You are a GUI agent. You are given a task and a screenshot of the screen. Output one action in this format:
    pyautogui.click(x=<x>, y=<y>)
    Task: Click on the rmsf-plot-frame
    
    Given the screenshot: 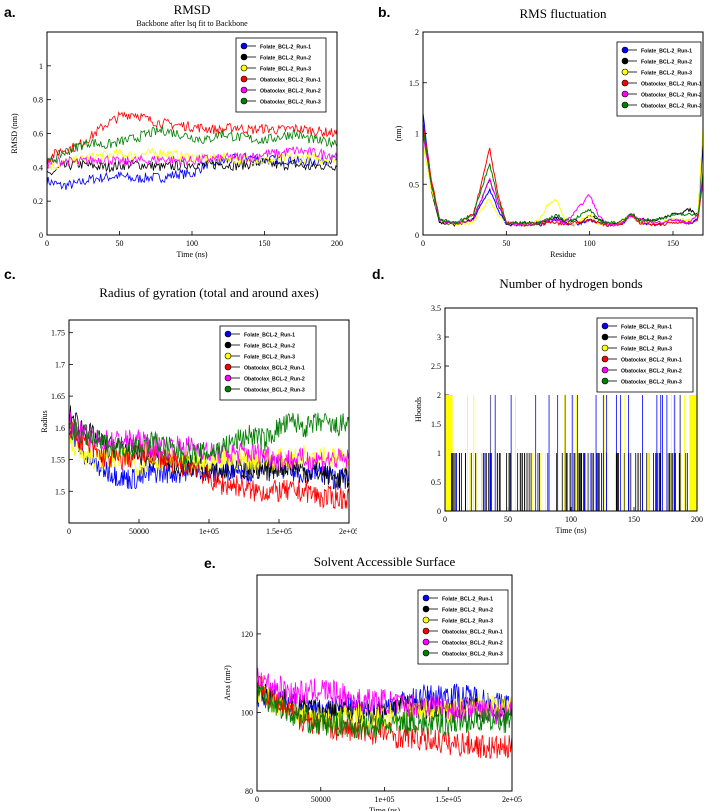 What is the action you would take?
    pyautogui.click(x=563, y=133)
    